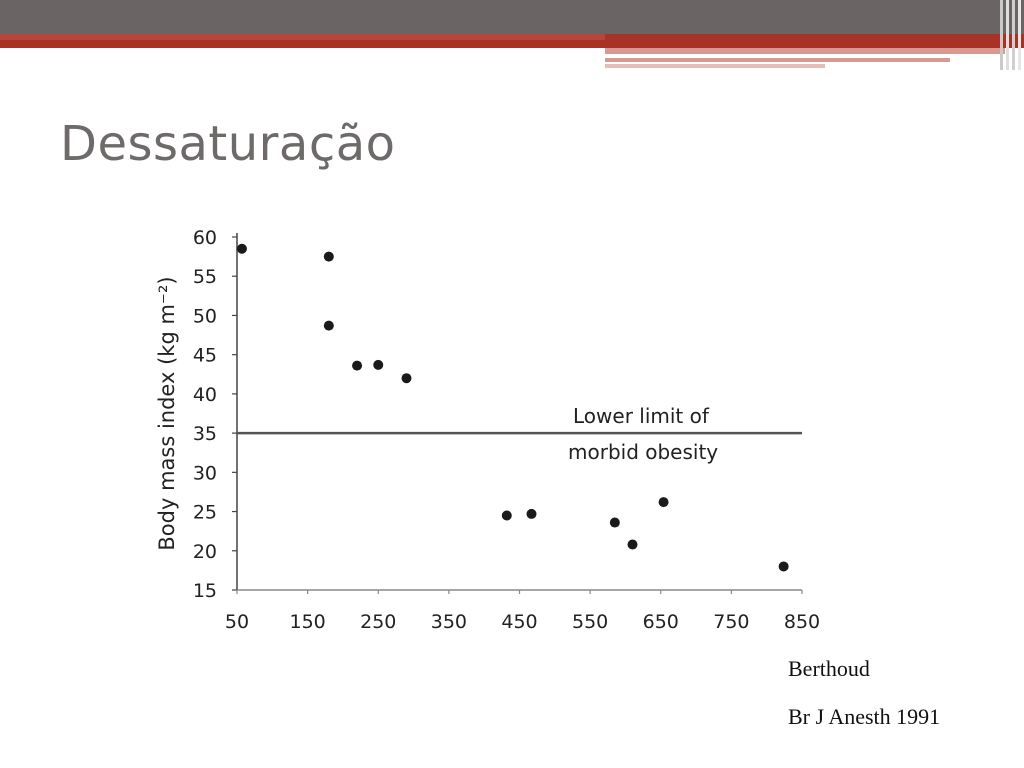 Image resolution: width=1024 pixels, height=768 pixels. What do you see at coordinates (449, 622) in the screenshot?
I see `x-tick-label: 350` at bounding box center [449, 622].